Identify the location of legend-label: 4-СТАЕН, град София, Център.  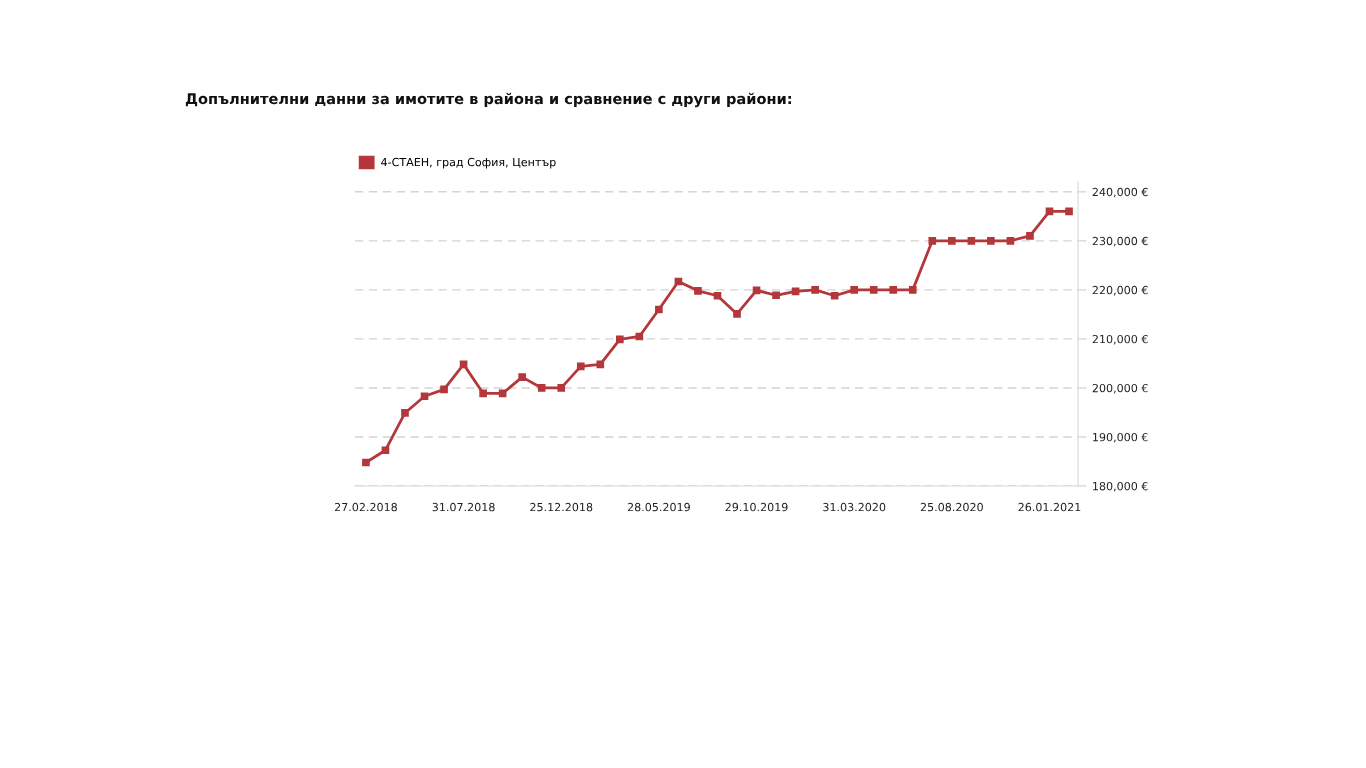
(468, 163).